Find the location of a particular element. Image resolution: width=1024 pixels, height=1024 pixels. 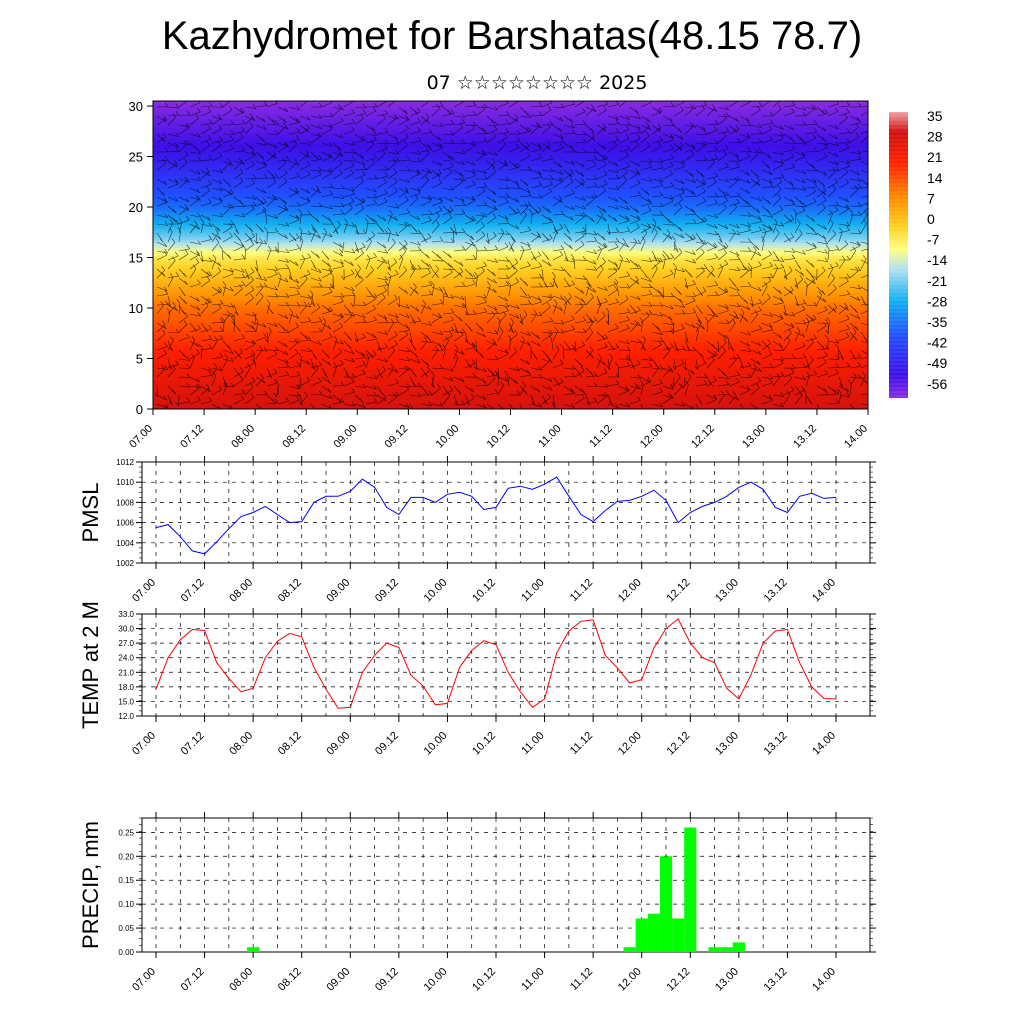

x-tick-label: 07.00 is located at coordinates (141, 437).